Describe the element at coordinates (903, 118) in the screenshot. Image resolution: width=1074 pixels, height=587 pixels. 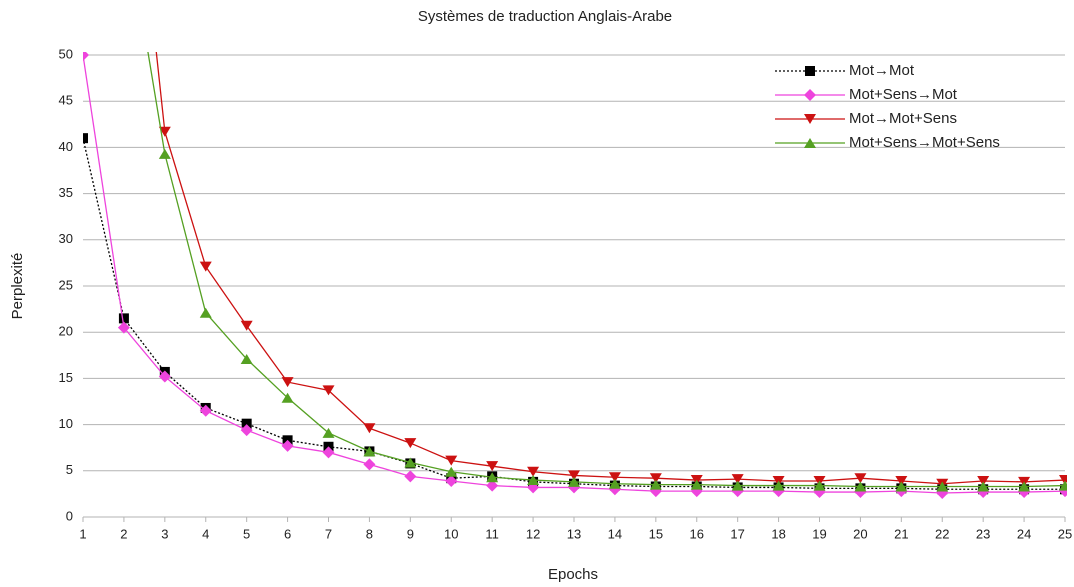
I see `legend-label: Mot→Mot+Sens` at that location.